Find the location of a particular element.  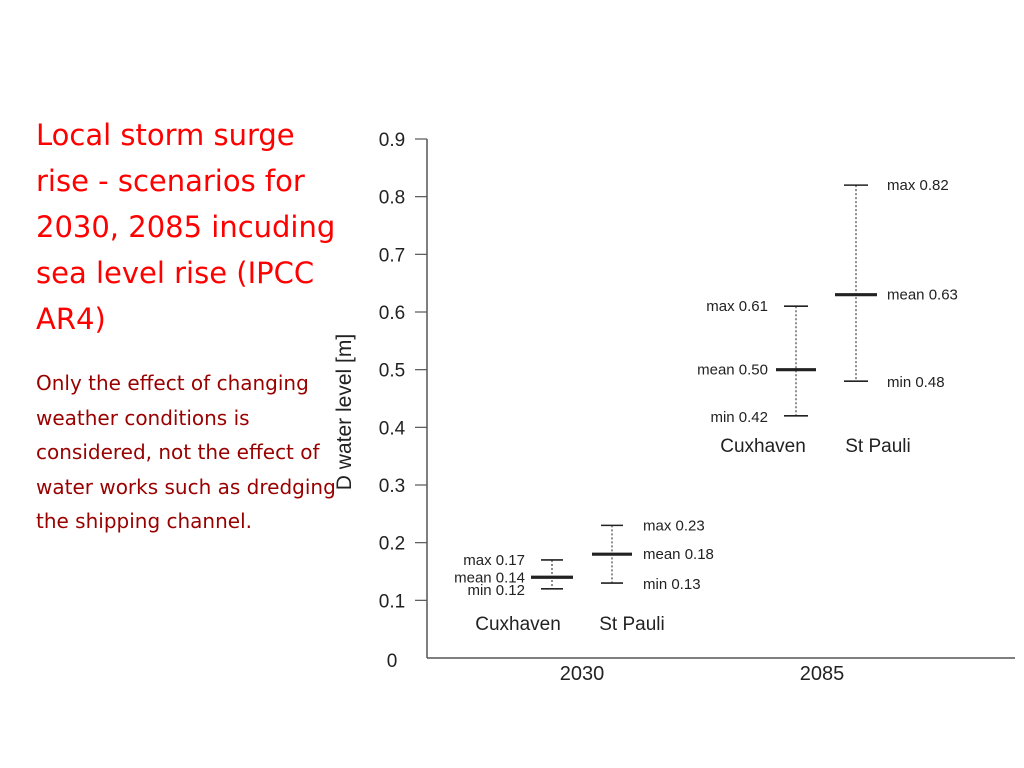

min-label: min 0.13 is located at coordinates (672, 584).